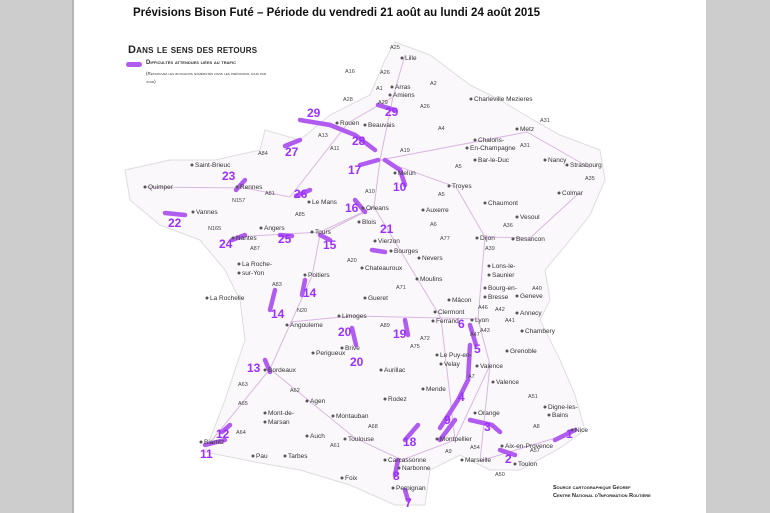 Image resolution: width=770 pixels, height=513 pixels. What do you see at coordinates (263, 154) in the screenshot?
I see `road-label: A84` at bounding box center [263, 154].